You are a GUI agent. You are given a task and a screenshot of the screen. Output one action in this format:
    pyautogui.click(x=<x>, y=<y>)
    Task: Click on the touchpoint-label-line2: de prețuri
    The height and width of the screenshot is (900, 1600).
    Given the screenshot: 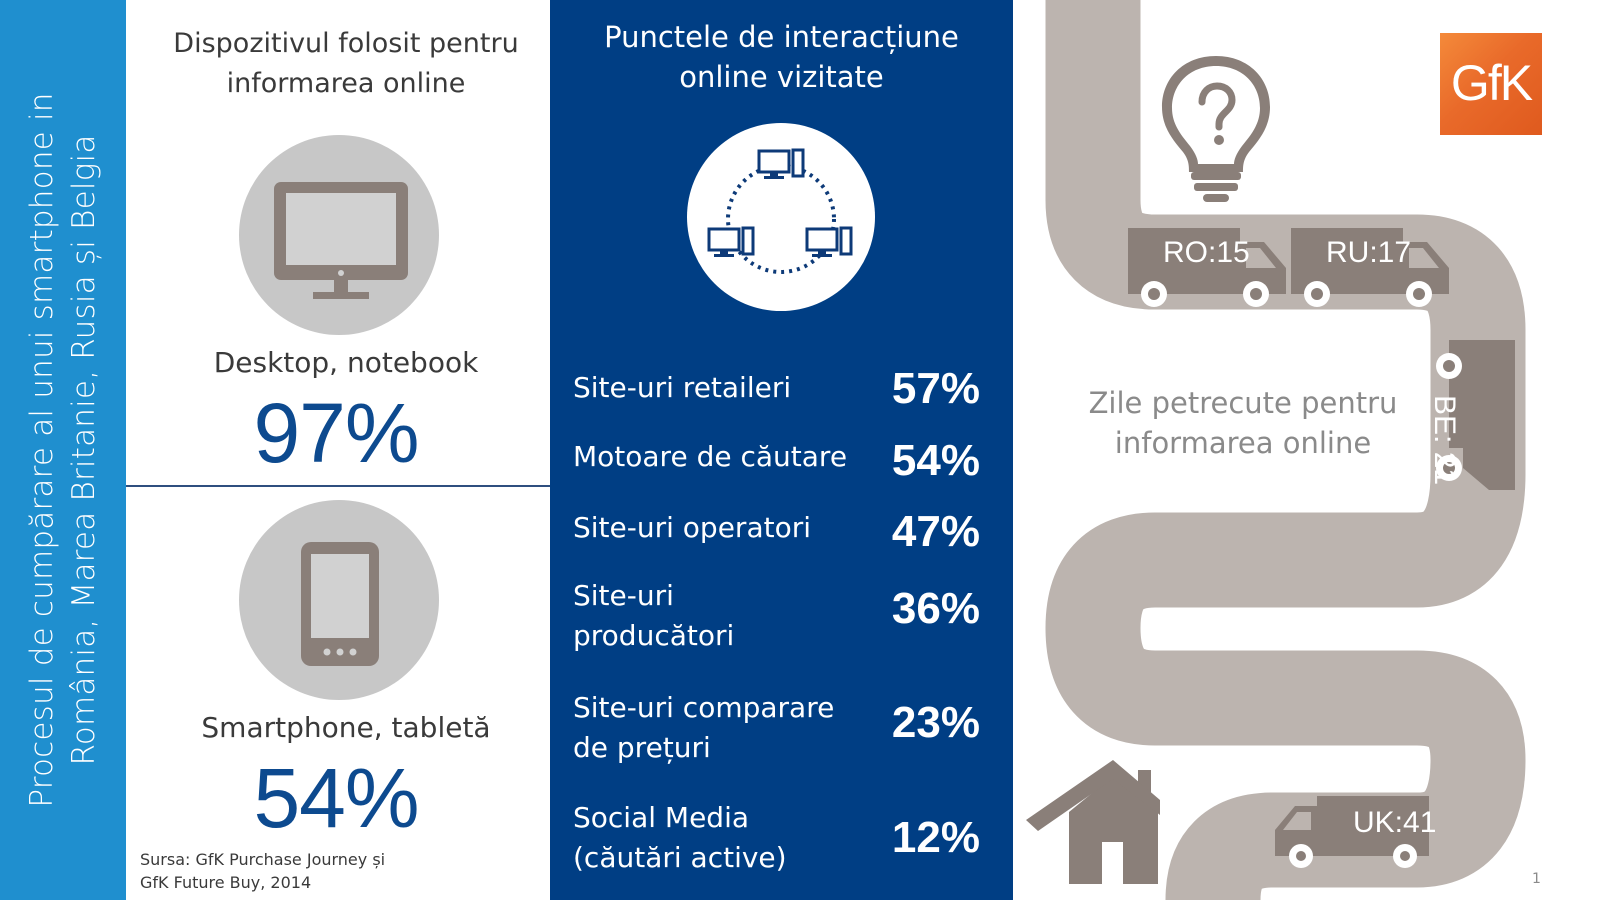 What is the action you would take?
    pyautogui.click(x=642, y=747)
    